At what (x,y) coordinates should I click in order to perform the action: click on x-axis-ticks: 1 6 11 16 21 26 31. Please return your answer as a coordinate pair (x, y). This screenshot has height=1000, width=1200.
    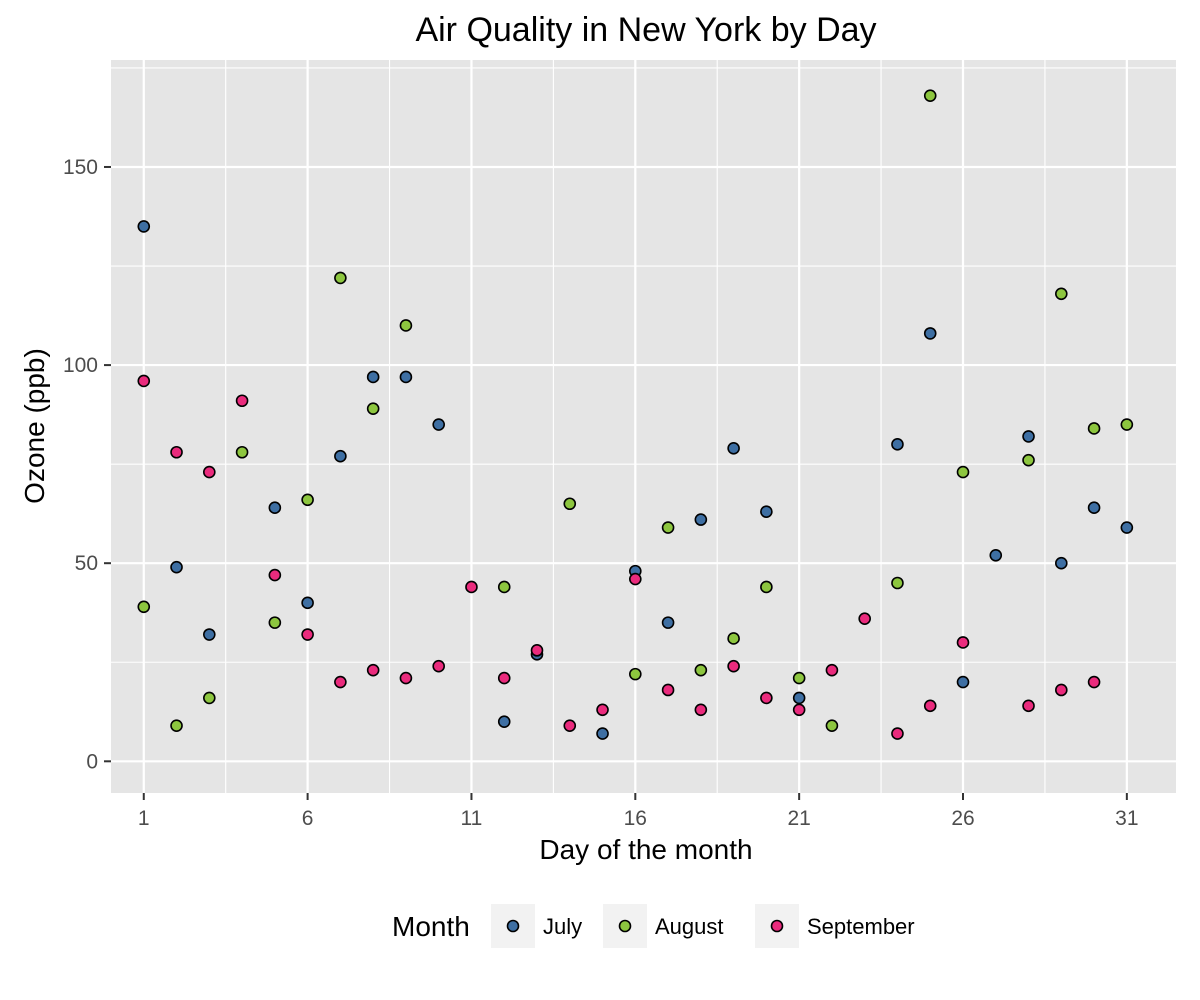
    Looking at the image, I should click on (638, 811).